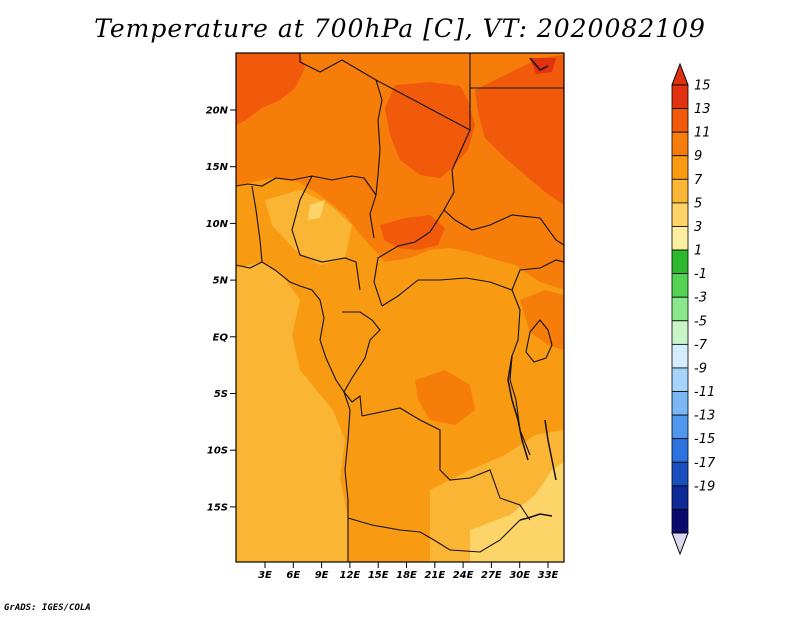 This screenshot has height=618, width=800. I want to click on field-patch-13-15-ne, so click(519, 130).